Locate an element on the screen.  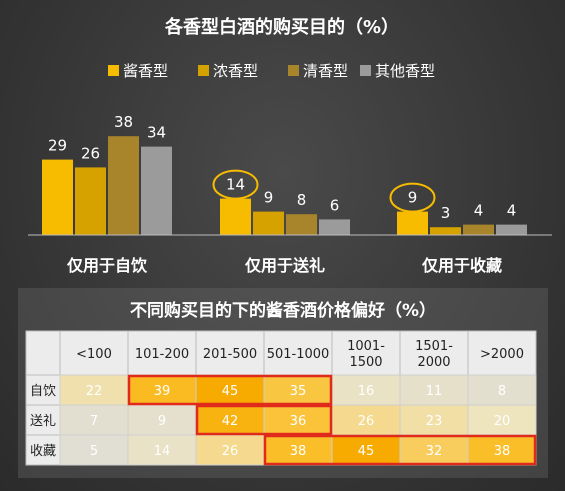
bar-value-label: 3 is located at coordinates (446, 213).